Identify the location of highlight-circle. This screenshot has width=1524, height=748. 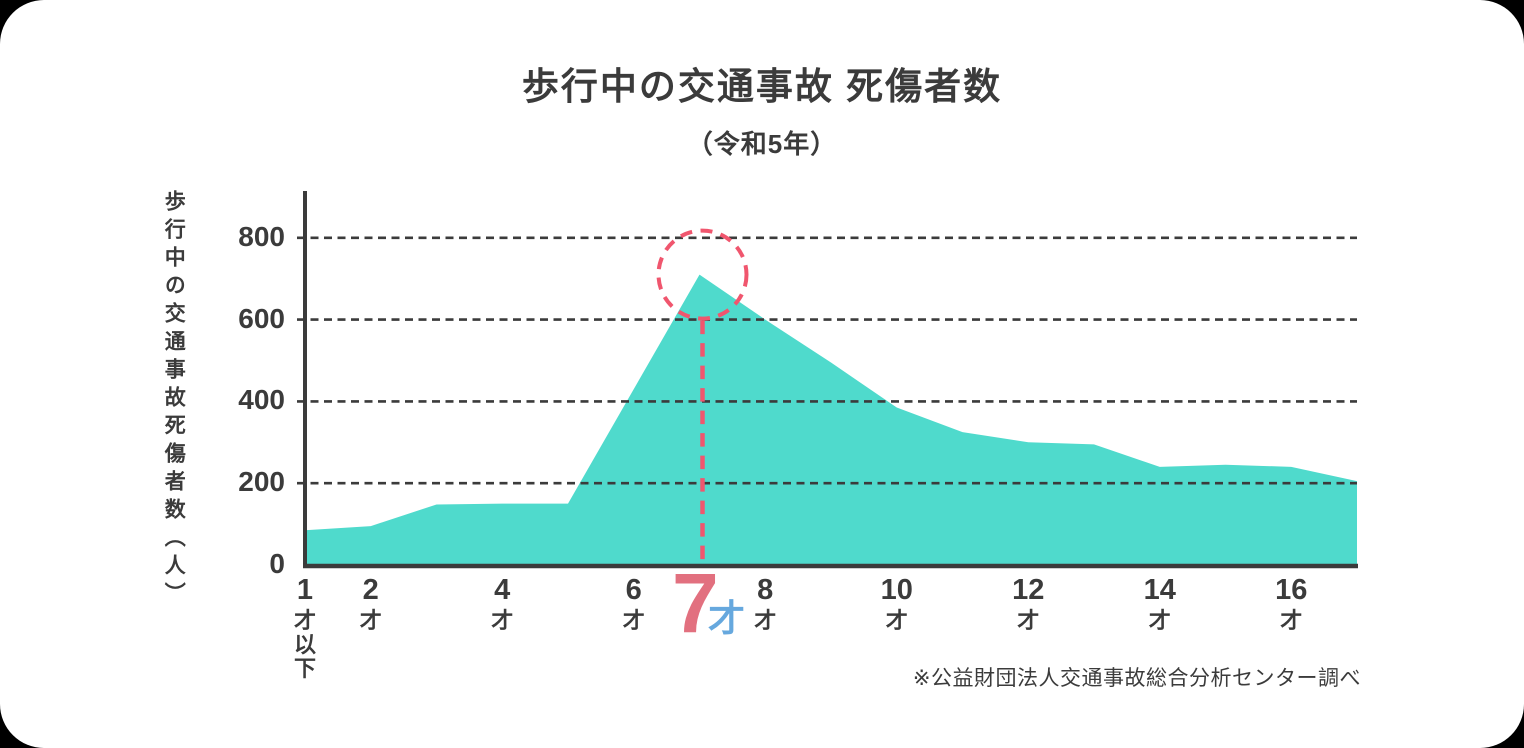
(702, 274).